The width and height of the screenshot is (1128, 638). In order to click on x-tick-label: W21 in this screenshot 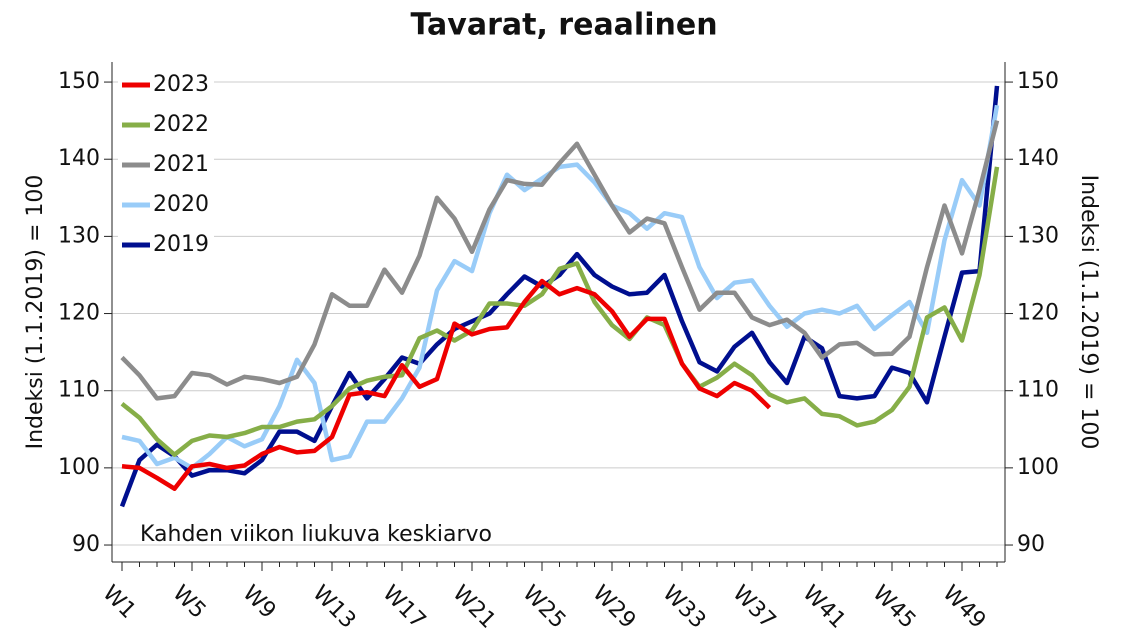, I will do `click(474, 607)`.